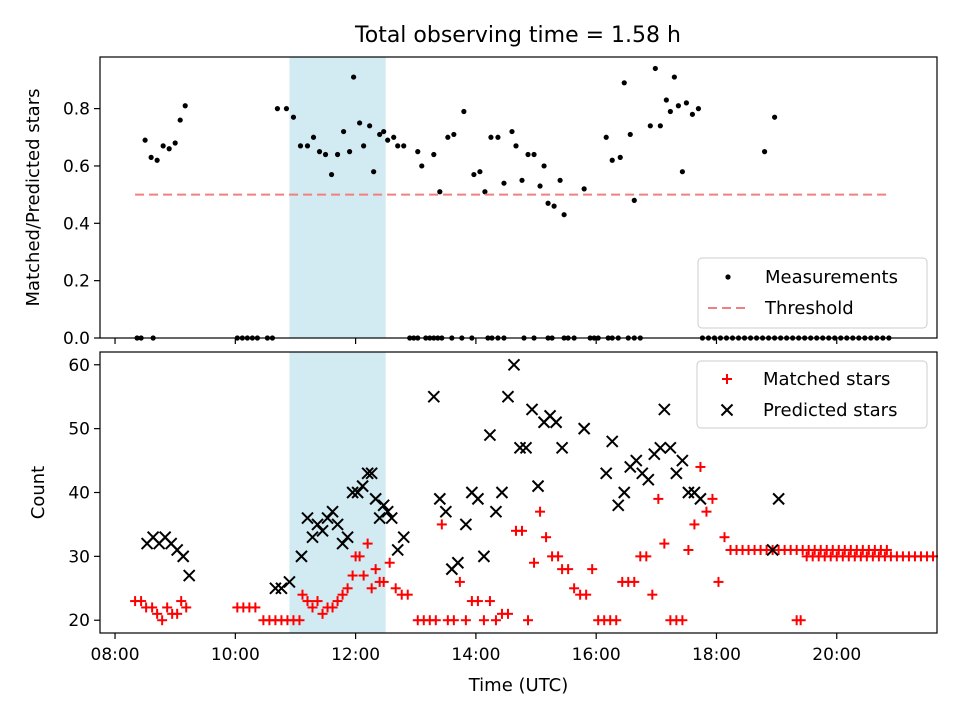 This screenshot has width=960, height=720. I want to click on x-tick-label: 08:00, so click(115, 655).